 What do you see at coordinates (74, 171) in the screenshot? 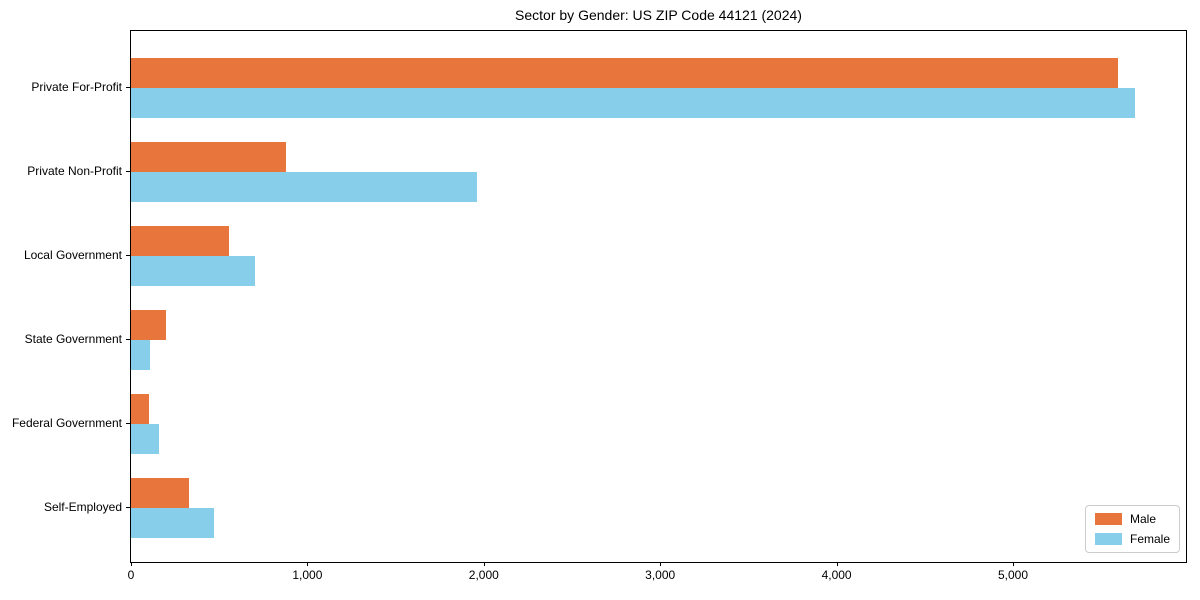
I see `y-tick-label: Private Non-Profit` at bounding box center [74, 171].